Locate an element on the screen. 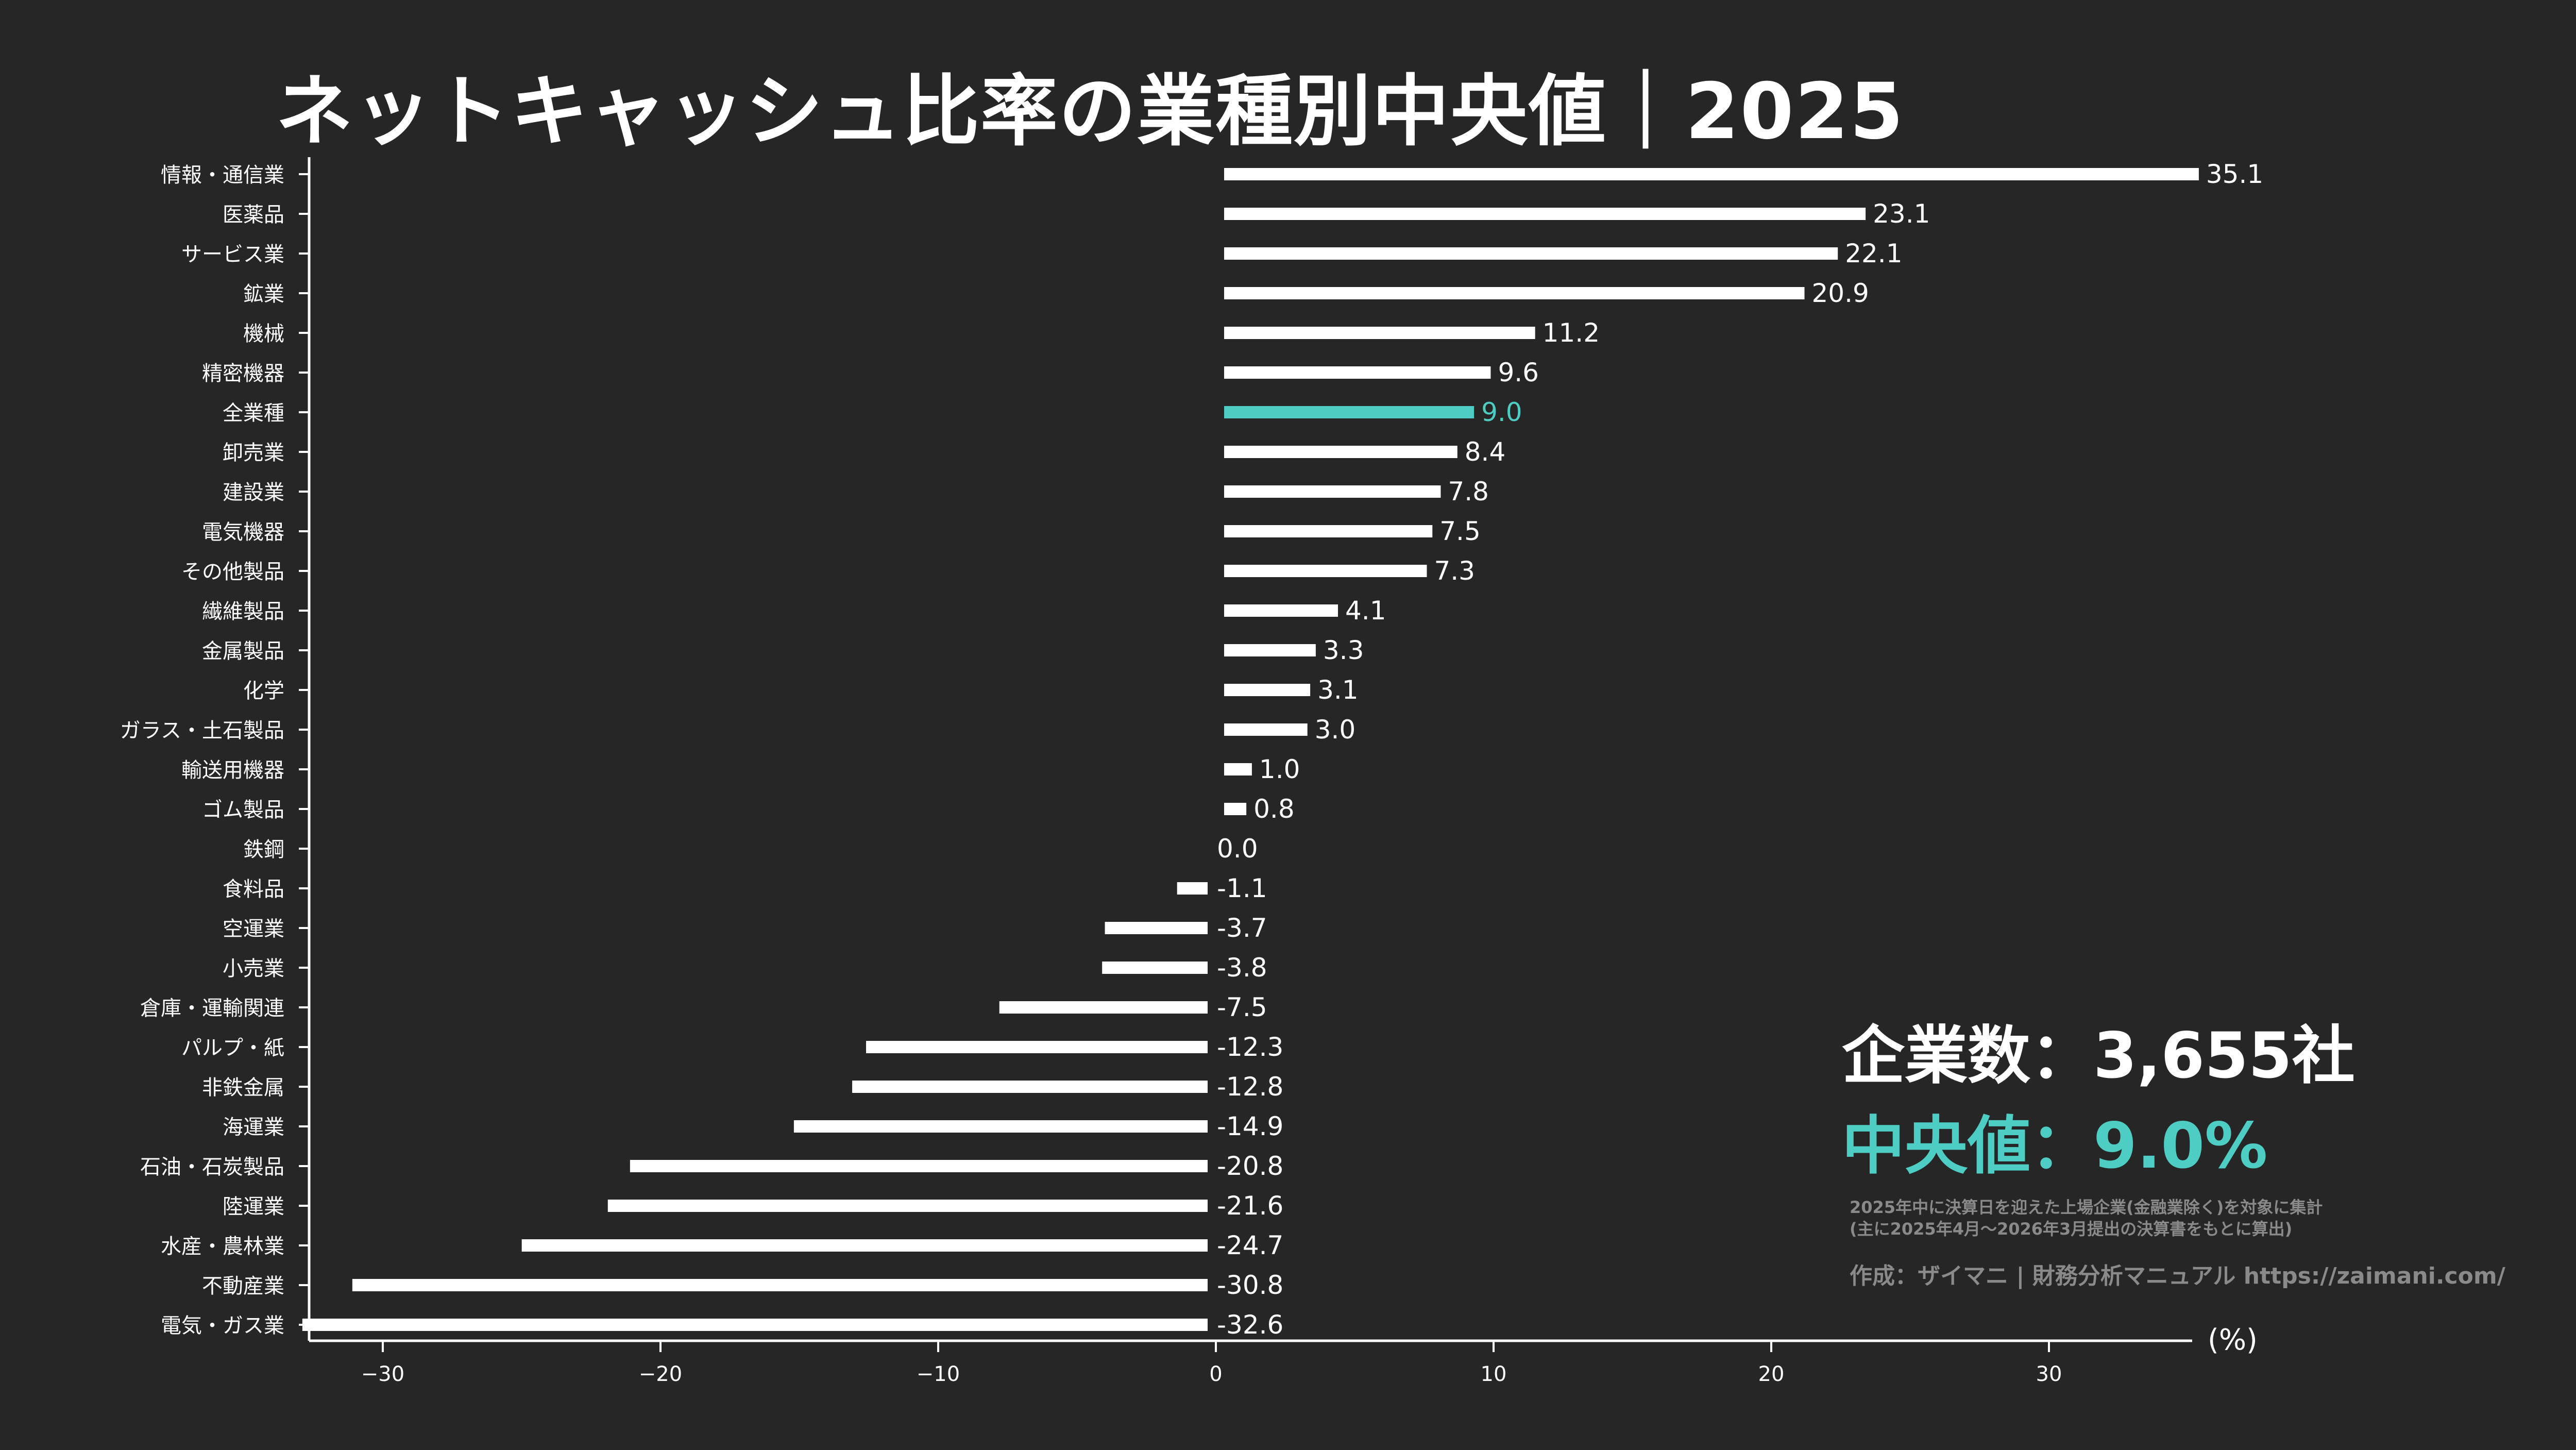 The width and height of the screenshot is (2576, 1450). value-label: 3.0 is located at coordinates (1335, 730).